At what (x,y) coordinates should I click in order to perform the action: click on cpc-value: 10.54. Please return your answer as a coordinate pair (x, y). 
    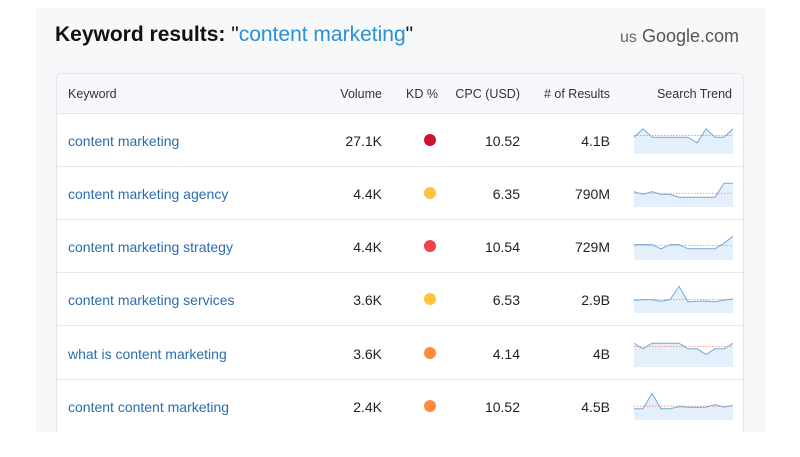
    Looking at the image, I should click on (502, 247).